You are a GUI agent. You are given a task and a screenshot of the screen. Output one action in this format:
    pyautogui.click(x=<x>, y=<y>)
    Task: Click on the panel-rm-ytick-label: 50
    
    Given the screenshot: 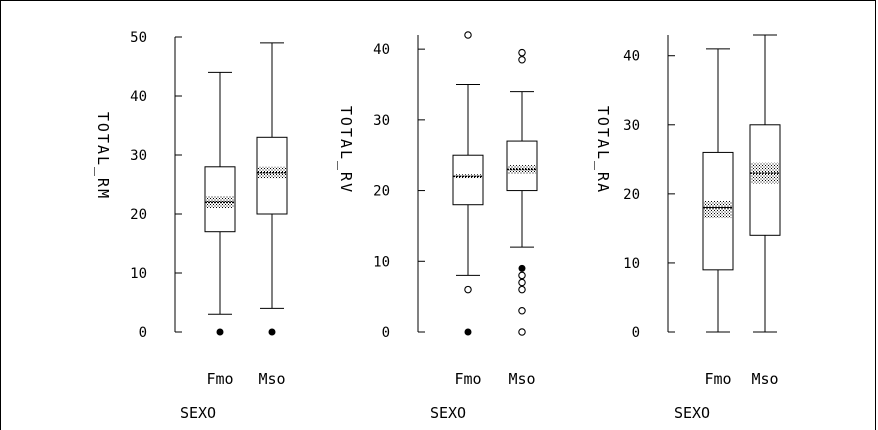 What is the action you would take?
    pyautogui.click(x=138, y=38)
    